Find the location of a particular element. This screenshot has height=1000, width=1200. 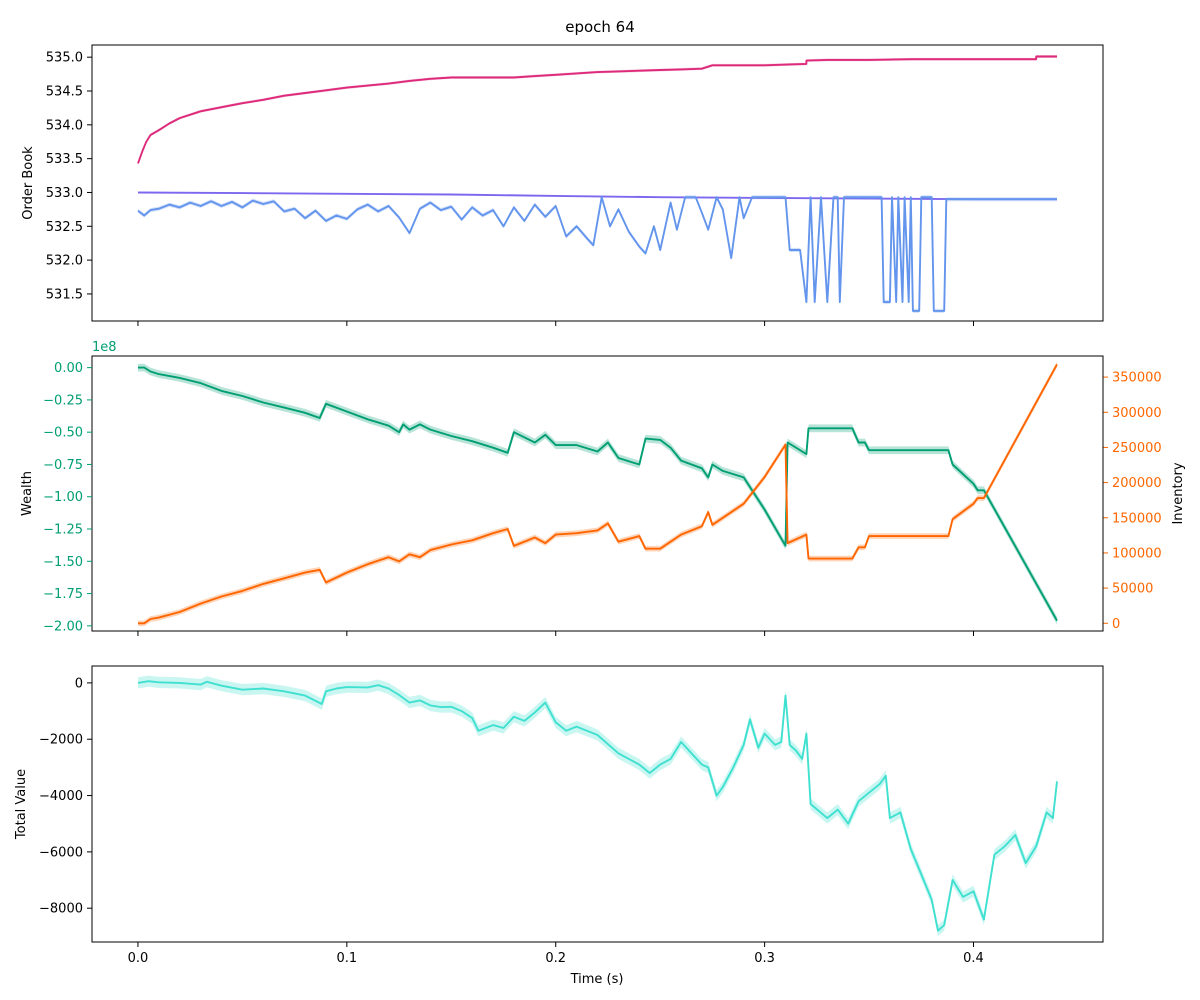

series-line-mid is located at coordinates (597, 196).